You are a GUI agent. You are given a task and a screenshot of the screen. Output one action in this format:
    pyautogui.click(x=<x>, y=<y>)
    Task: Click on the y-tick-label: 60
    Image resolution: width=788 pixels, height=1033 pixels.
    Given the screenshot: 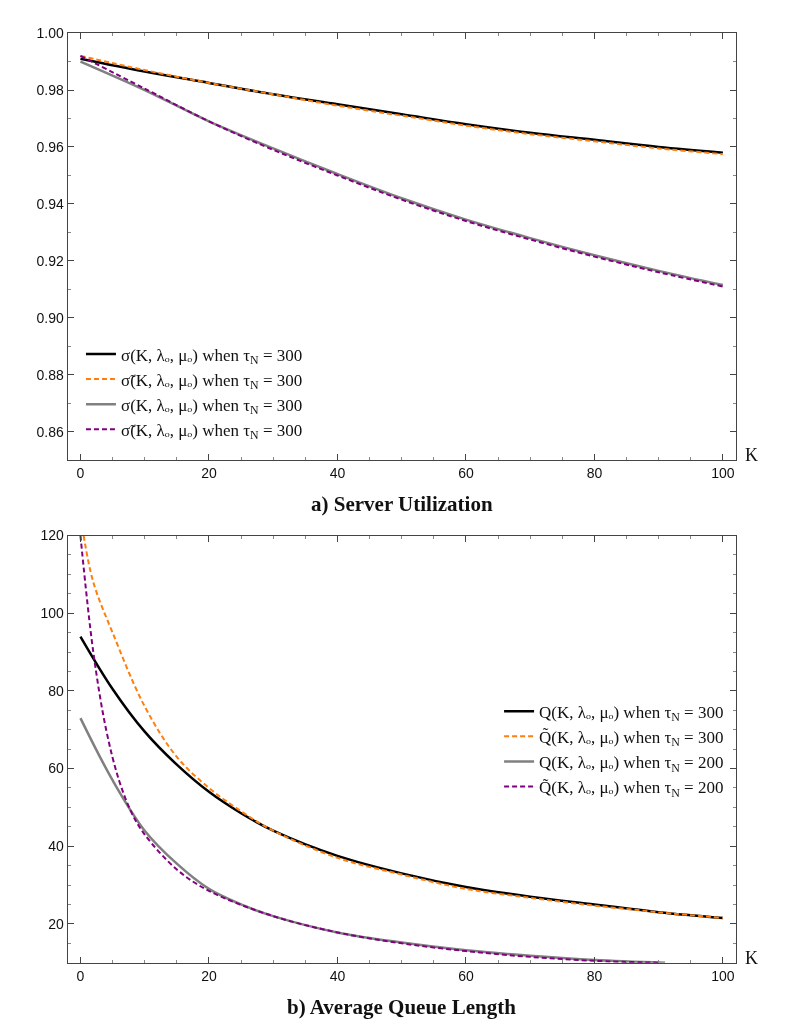 What is the action you would take?
    pyautogui.click(x=56, y=768)
    